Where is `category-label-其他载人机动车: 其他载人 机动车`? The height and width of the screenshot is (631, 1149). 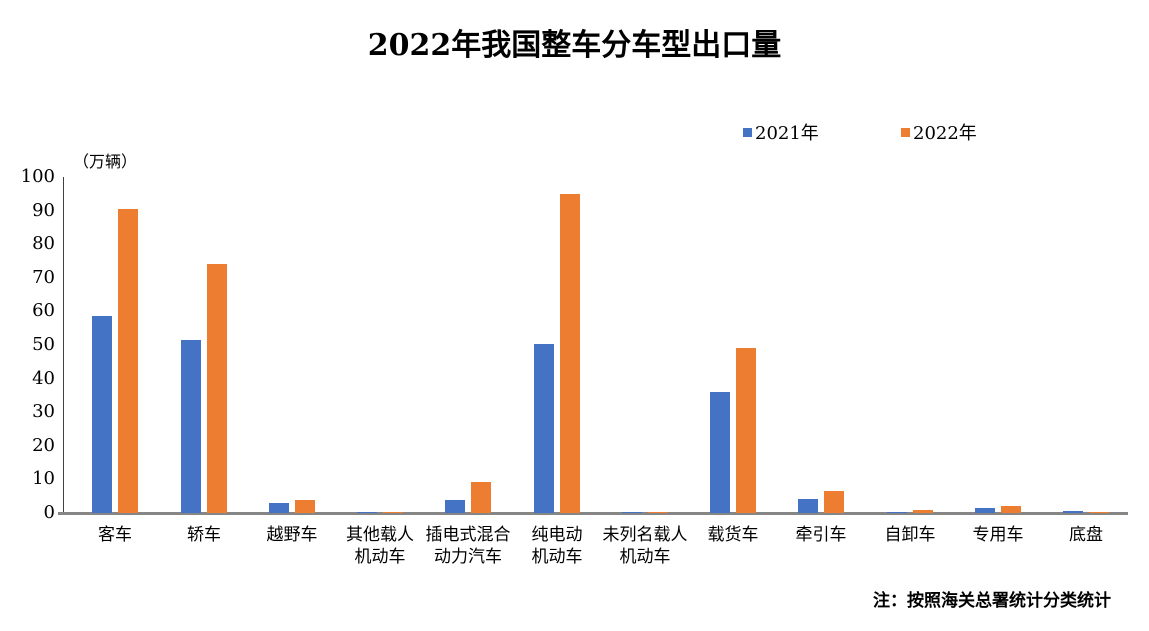 category-label-其他载人机动车: 其他载人 机动车 is located at coordinates (380, 546).